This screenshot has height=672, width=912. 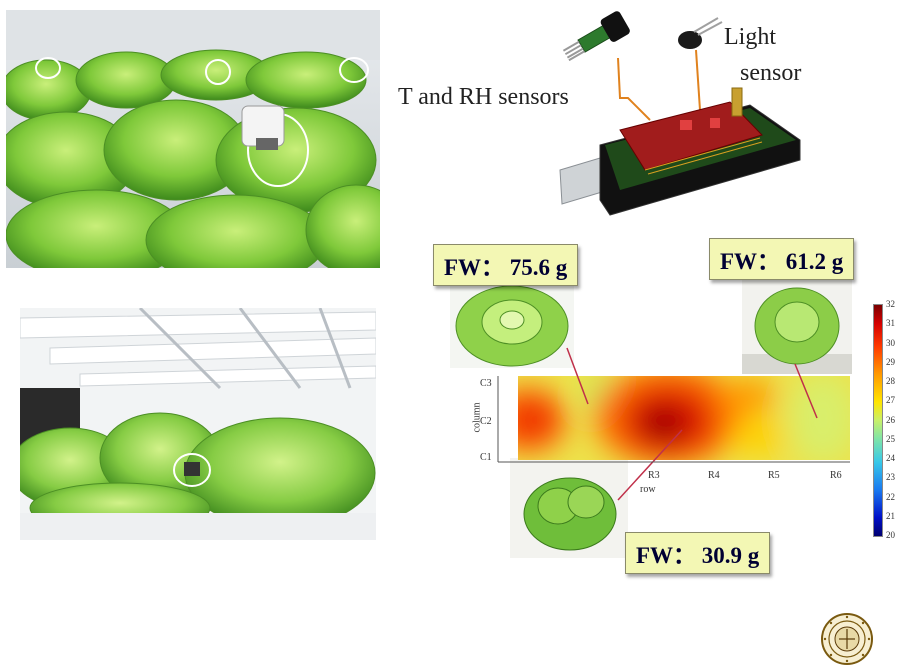 What do you see at coordinates (486, 421) in the screenshot?
I see `y-tick-c2: C2` at bounding box center [486, 421].